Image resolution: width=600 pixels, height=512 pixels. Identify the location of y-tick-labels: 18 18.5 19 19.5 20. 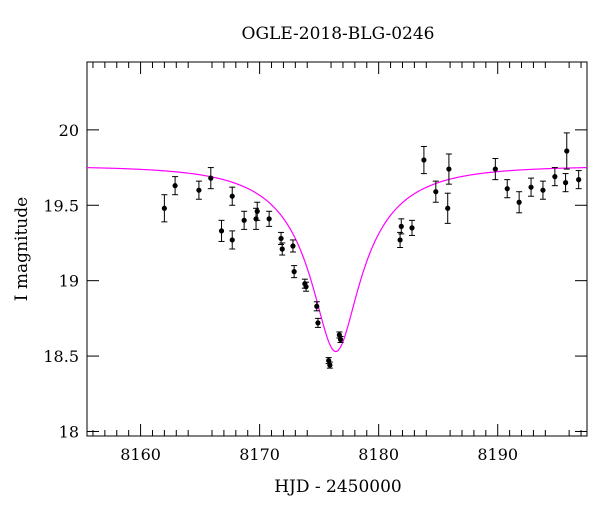
(61, 281).